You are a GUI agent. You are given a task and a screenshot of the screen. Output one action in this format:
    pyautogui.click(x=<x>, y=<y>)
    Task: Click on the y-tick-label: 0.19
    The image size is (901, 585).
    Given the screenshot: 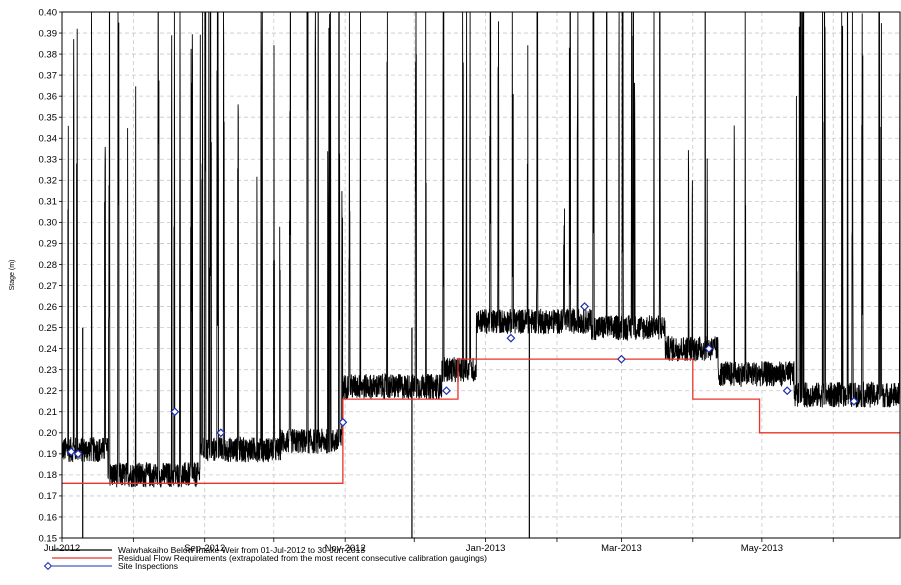 What is the action you would take?
    pyautogui.click(x=48, y=454)
    